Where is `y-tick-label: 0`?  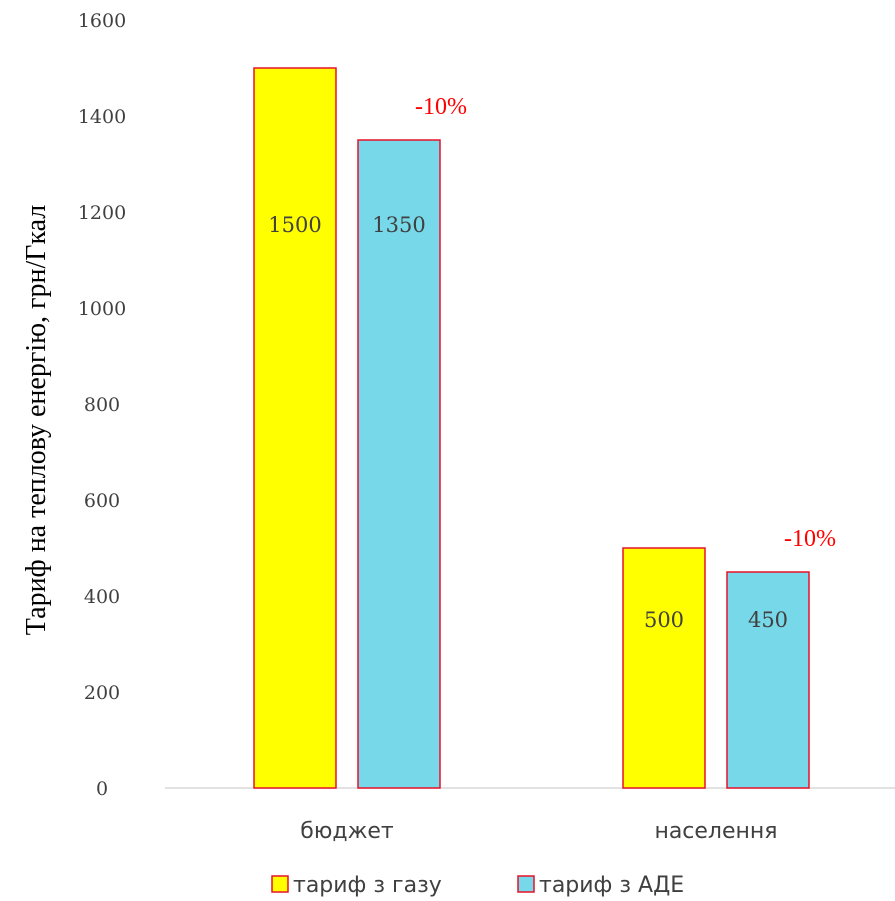 y-tick-label: 0 is located at coordinates (102, 789).